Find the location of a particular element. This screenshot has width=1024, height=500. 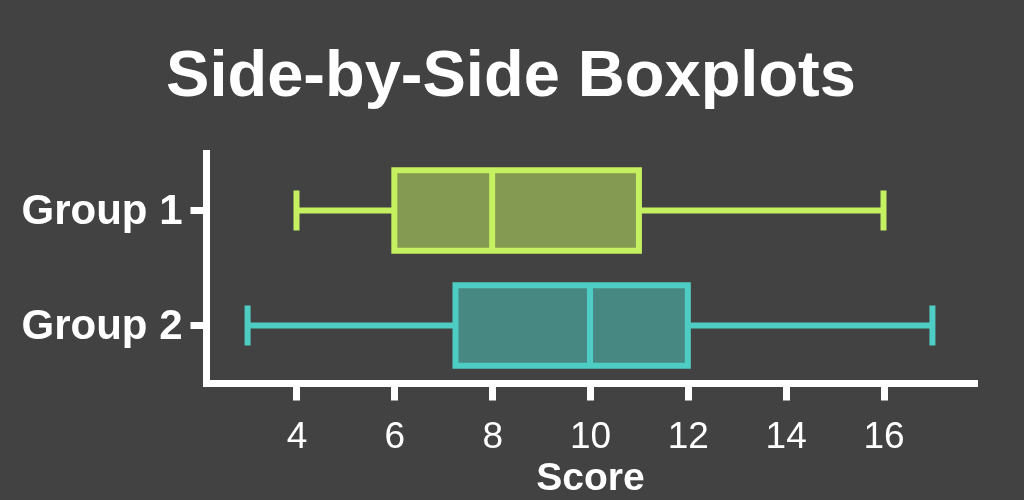

x-axis-title: Score is located at coordinates (590, 476).